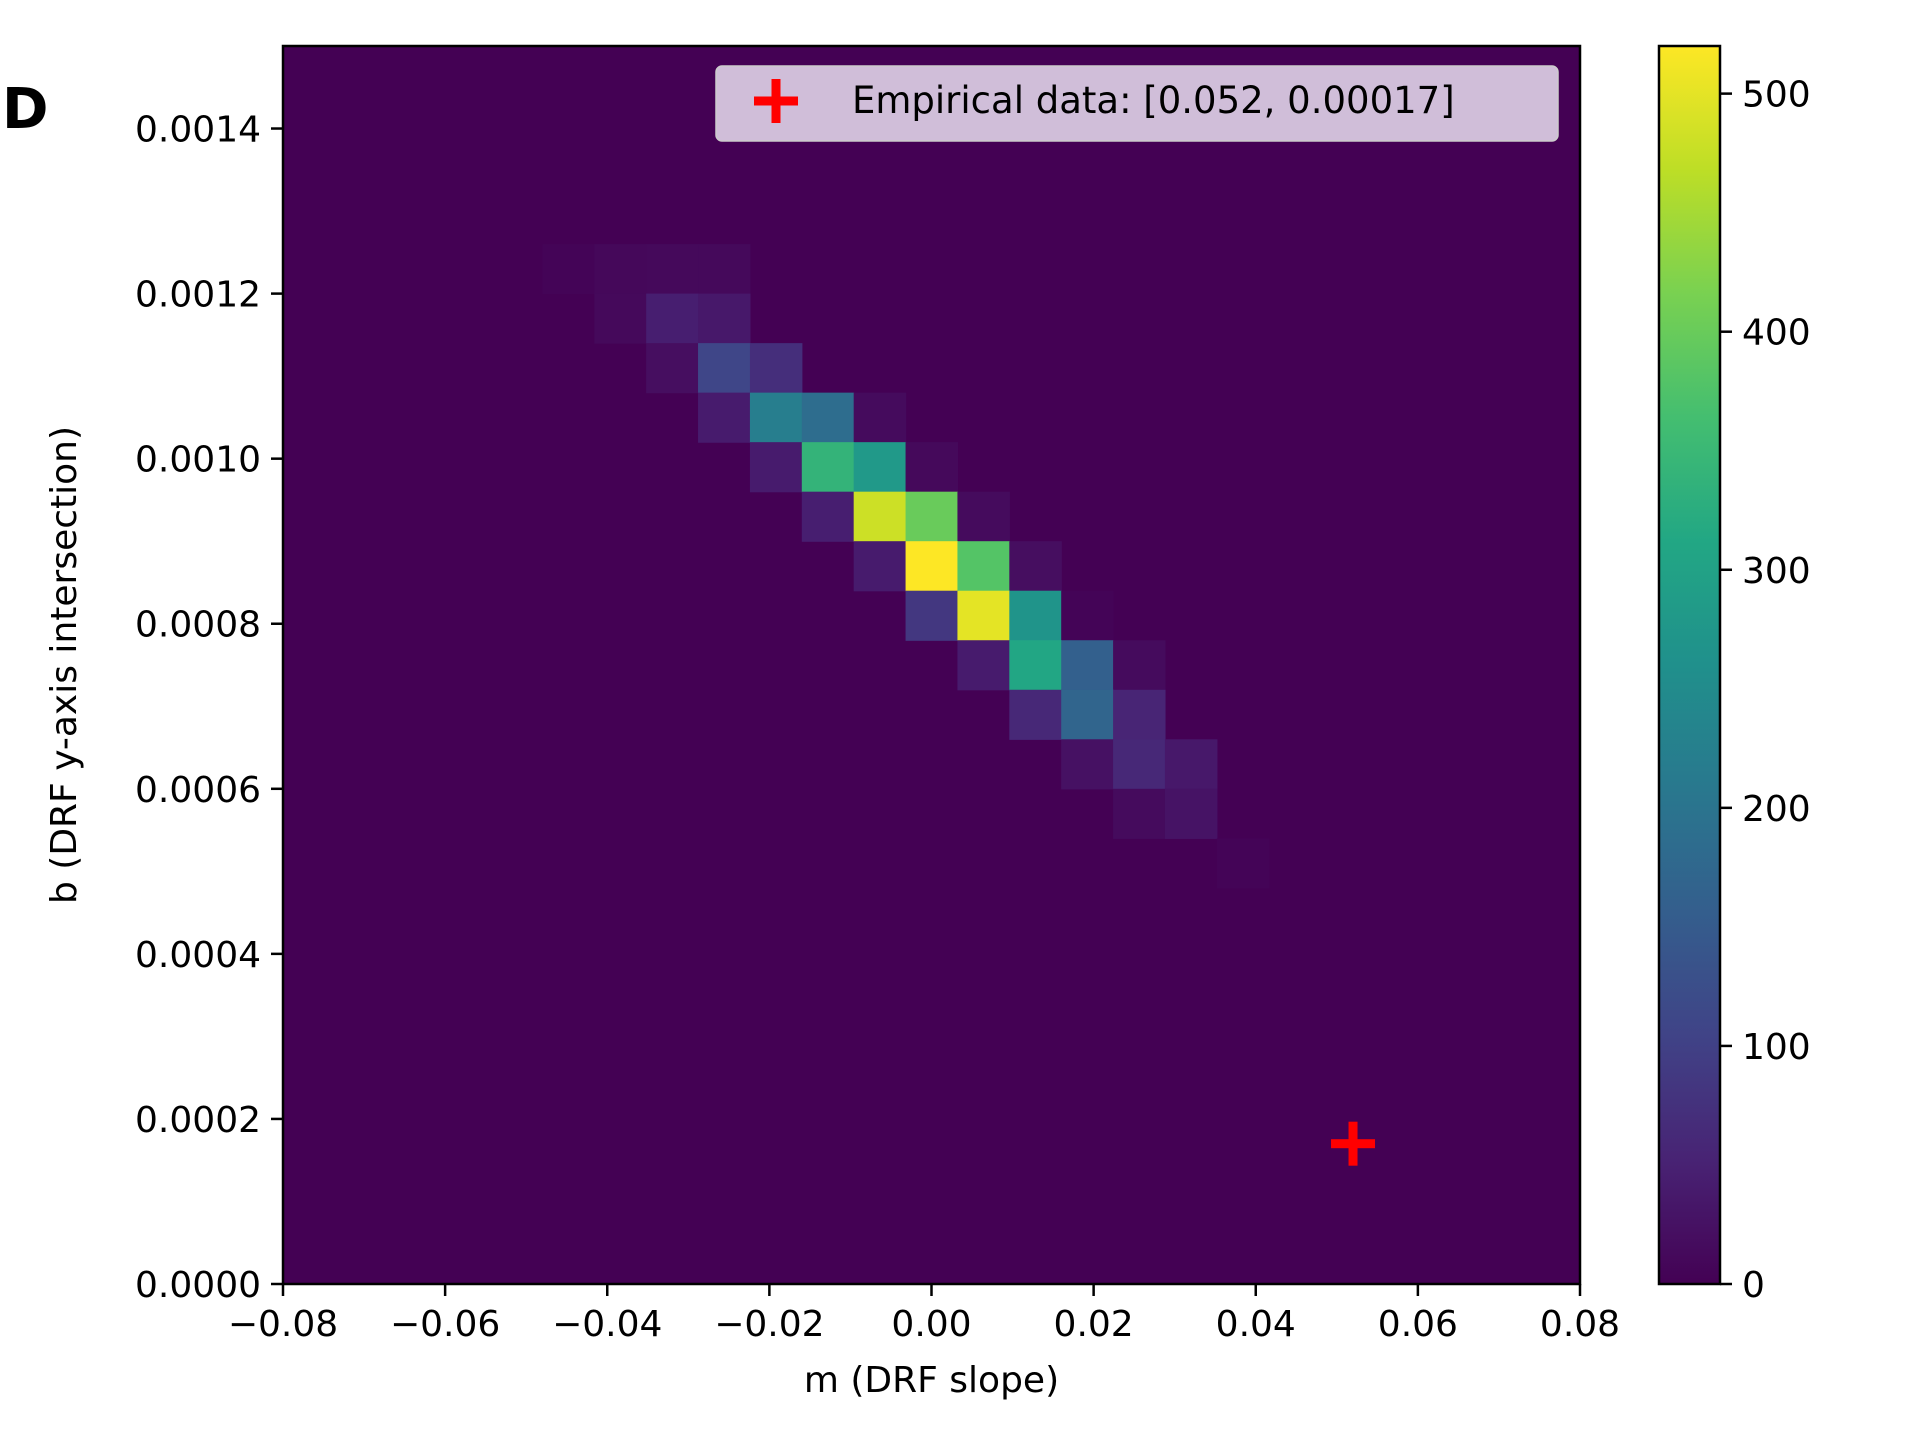 Image resolution: width=1920 pixels, height=1440 pixels. I want to click on x-axis-label: m (DRF slope), so click(931, 1380).